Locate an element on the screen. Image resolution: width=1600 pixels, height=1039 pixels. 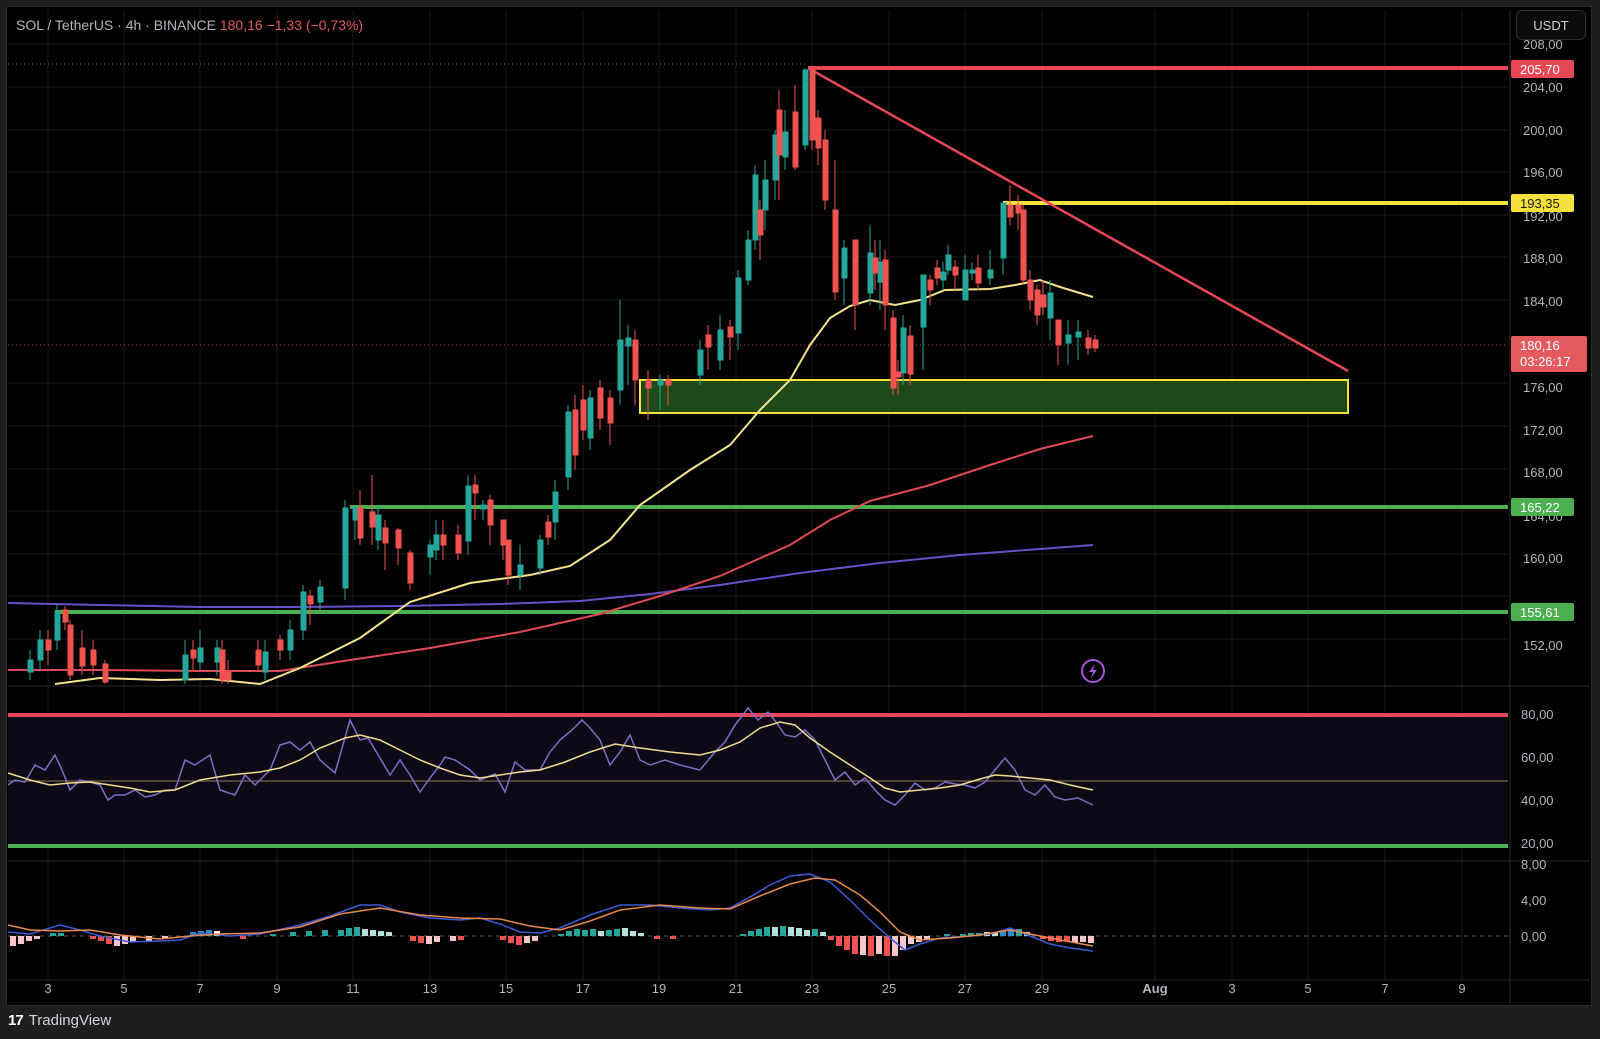
price-tag-205-70: 205,70 is located at coordinates (1542, 69).